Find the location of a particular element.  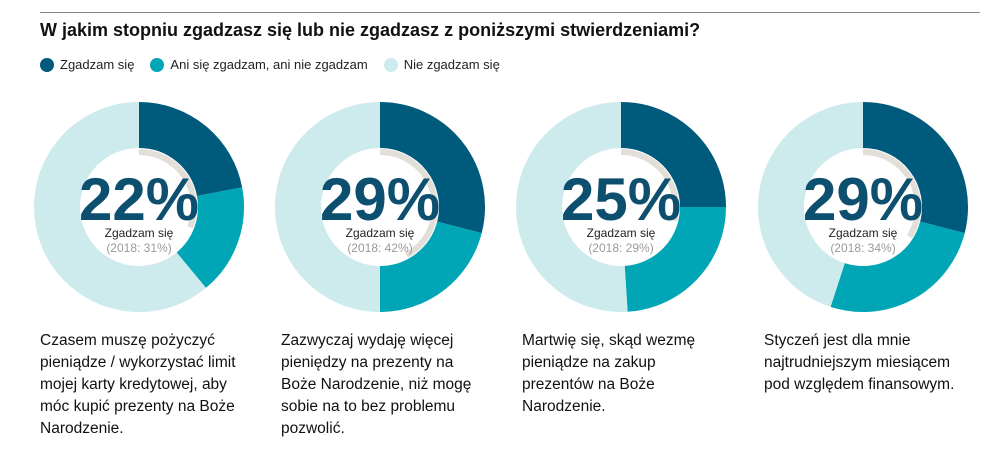

caption-line: Martwię się, skąd wezmę is located at coordinates (609, 340).